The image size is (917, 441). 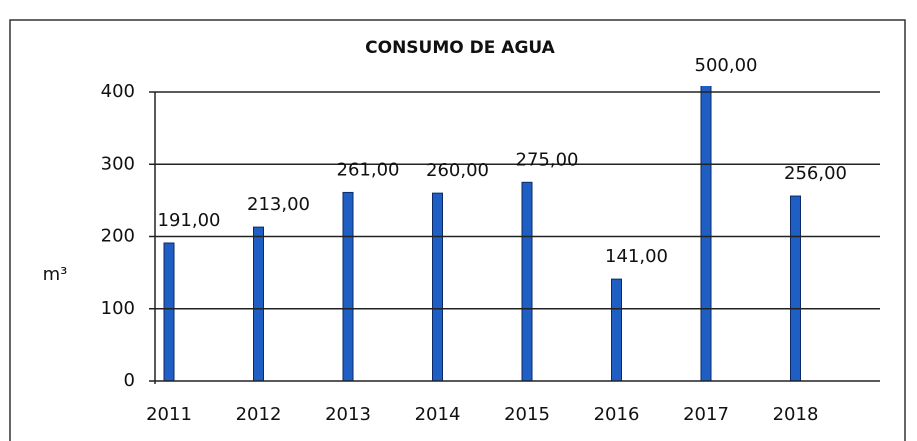 I want to click on value-label: 213,00, so click(x=278, y=204).